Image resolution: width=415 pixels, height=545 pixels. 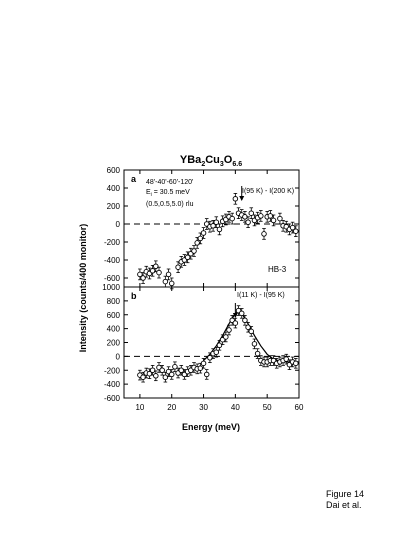 What do you see at coordinates (168, 193) in the screenshot?
I see `annotation-incident-energy: Ei = 30.5 meV` at bounding box center [168, 193].